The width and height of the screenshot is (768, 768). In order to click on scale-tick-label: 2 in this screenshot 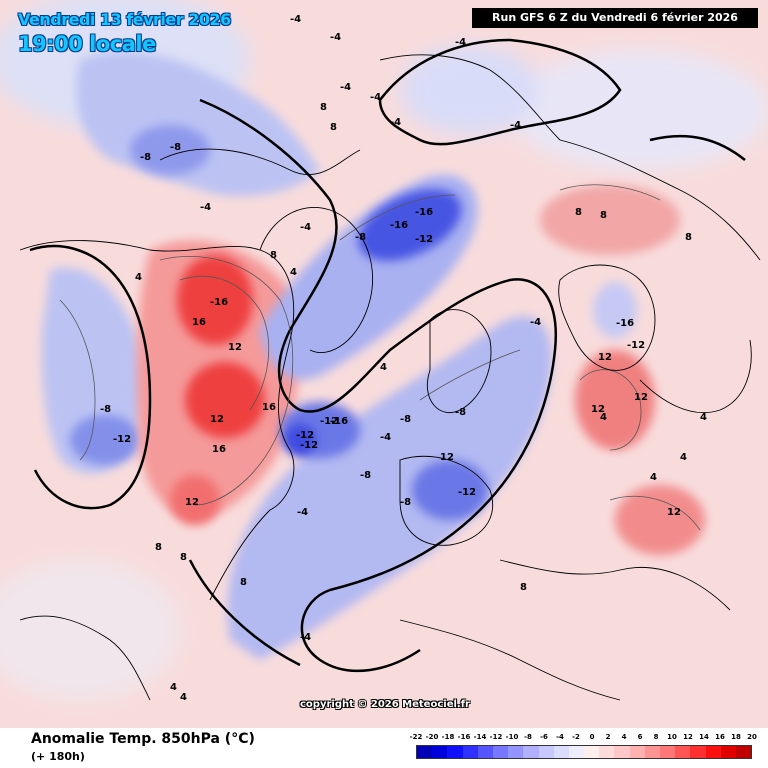, I will do `click(608, 737)`.